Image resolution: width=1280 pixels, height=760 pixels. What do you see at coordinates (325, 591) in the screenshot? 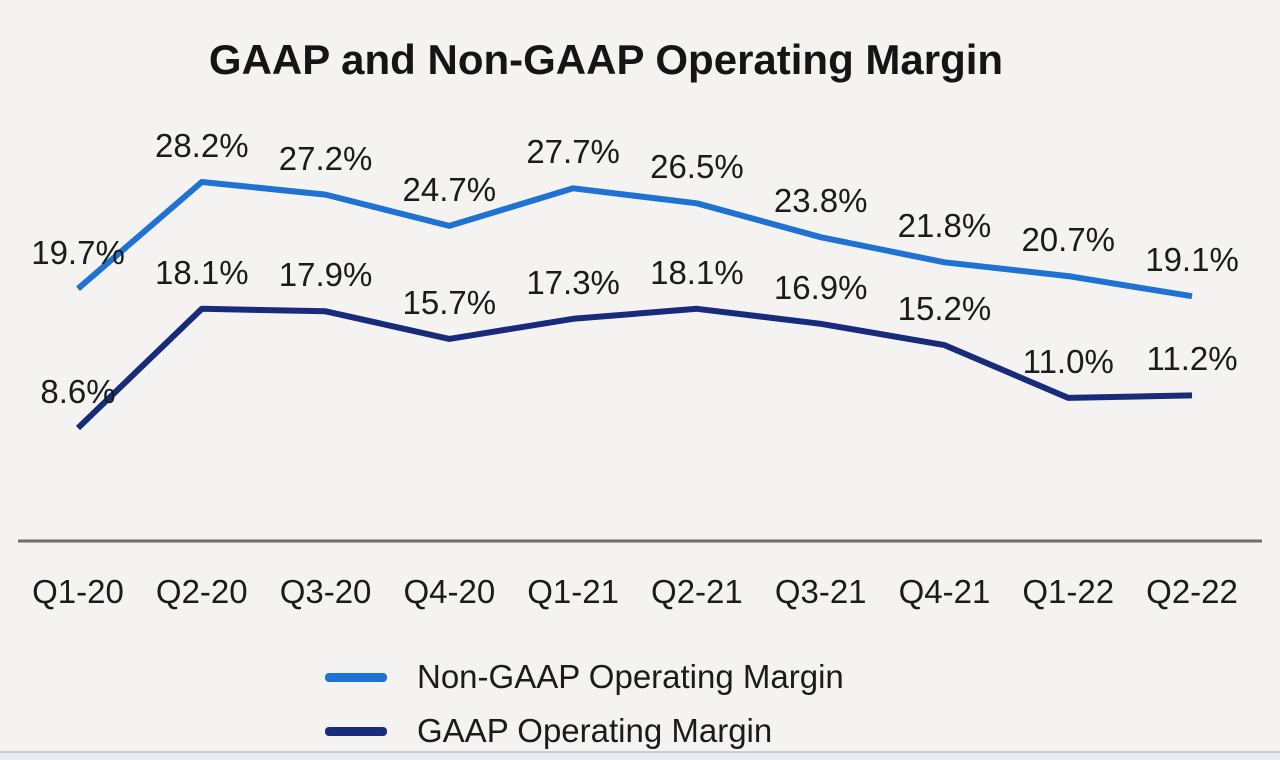
I see `x-tick-label: Q3-20` at bounding box center [325, 591].